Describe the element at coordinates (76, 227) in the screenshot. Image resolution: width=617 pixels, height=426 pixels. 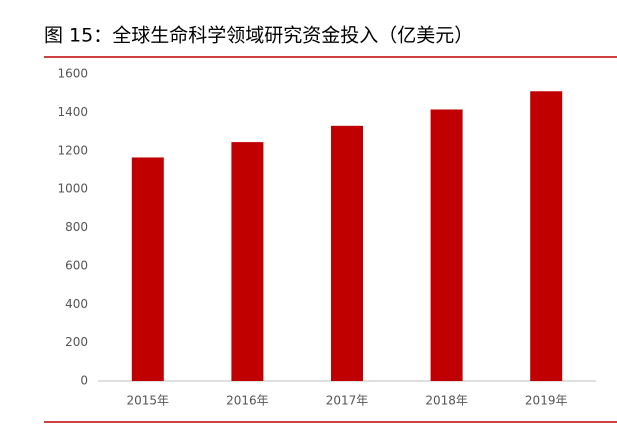
I see `y-tick-label: 800` at that location.